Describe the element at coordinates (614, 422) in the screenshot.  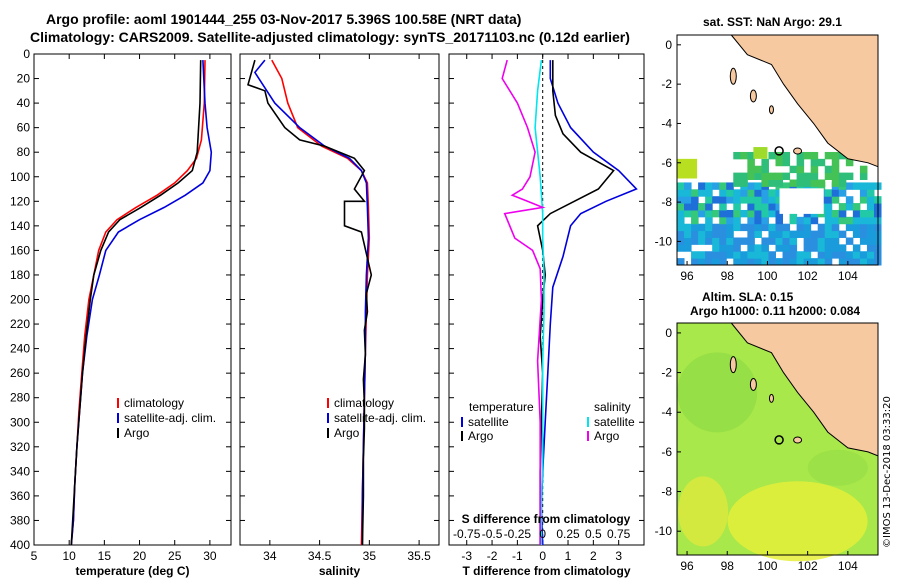
I see `legend-label: satellite` at that location.